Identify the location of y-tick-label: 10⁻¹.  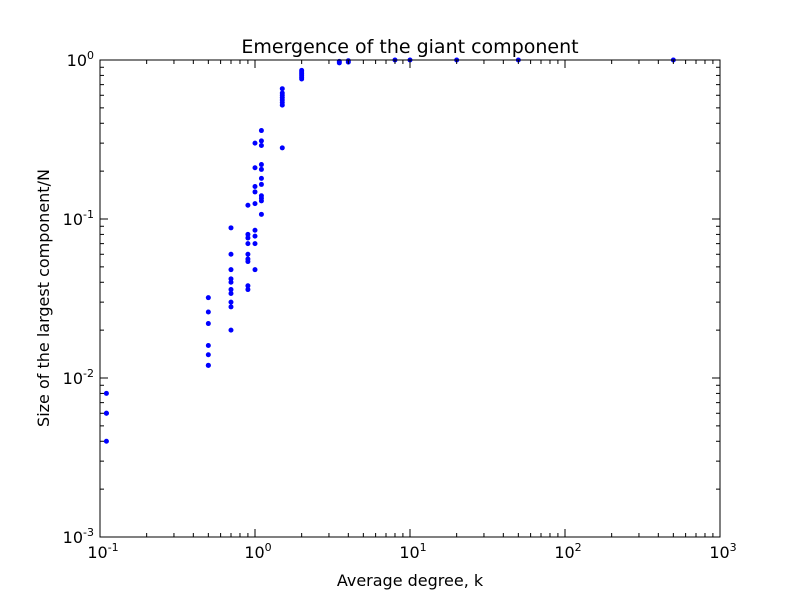
(78, 218).